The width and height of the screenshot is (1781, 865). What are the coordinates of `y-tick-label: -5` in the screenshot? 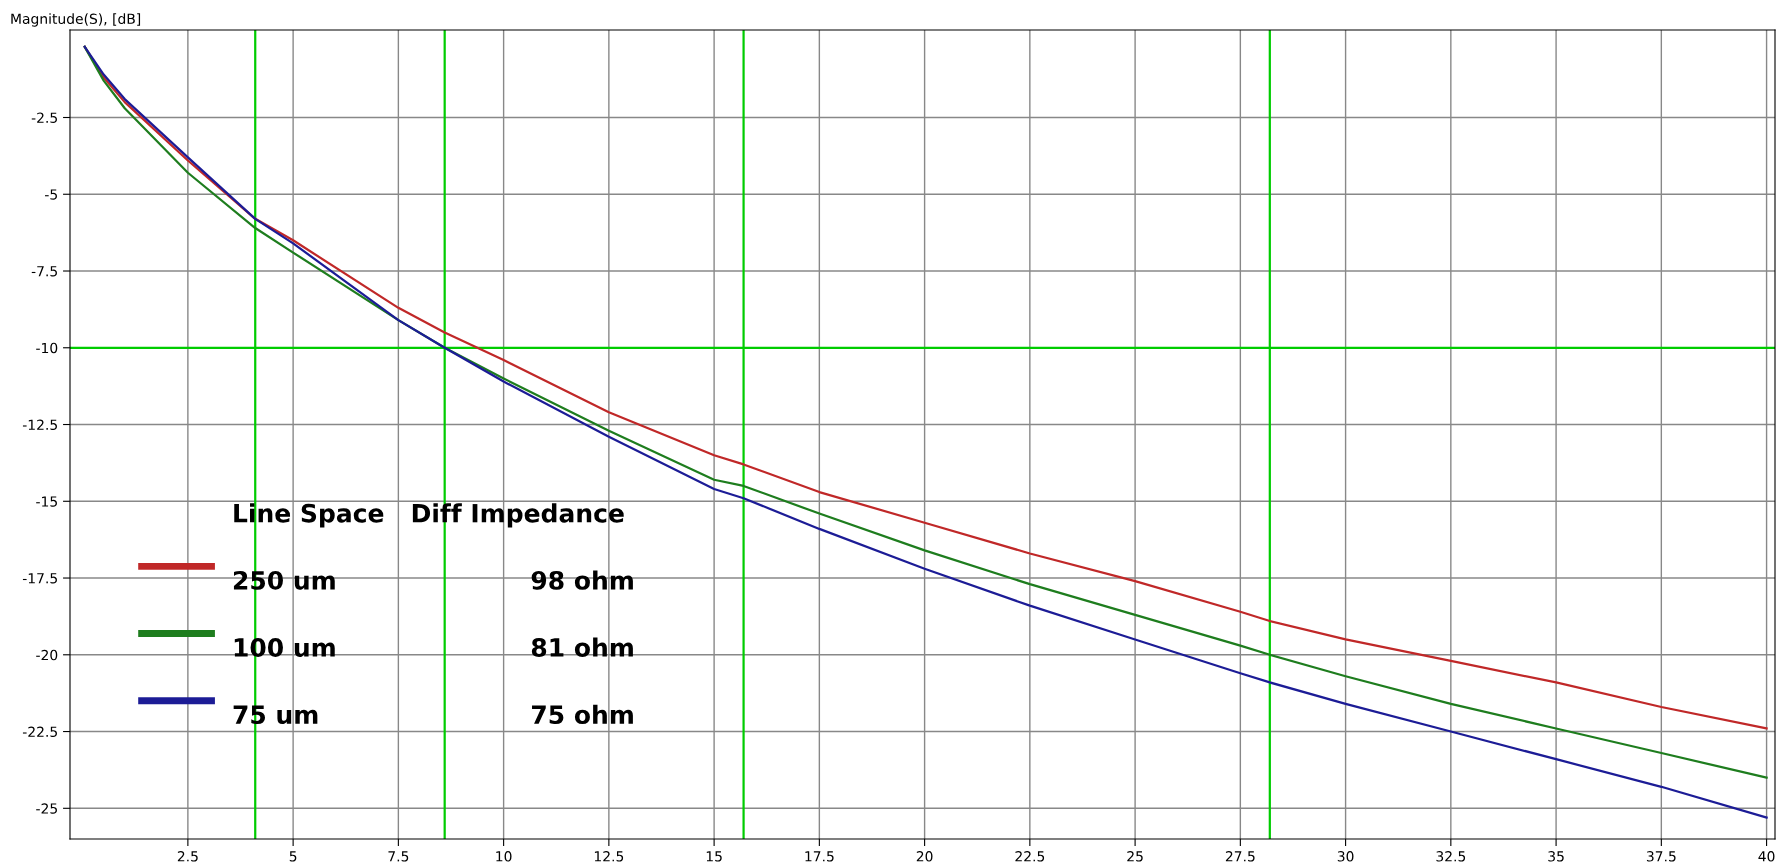 It's located at (51, 194).